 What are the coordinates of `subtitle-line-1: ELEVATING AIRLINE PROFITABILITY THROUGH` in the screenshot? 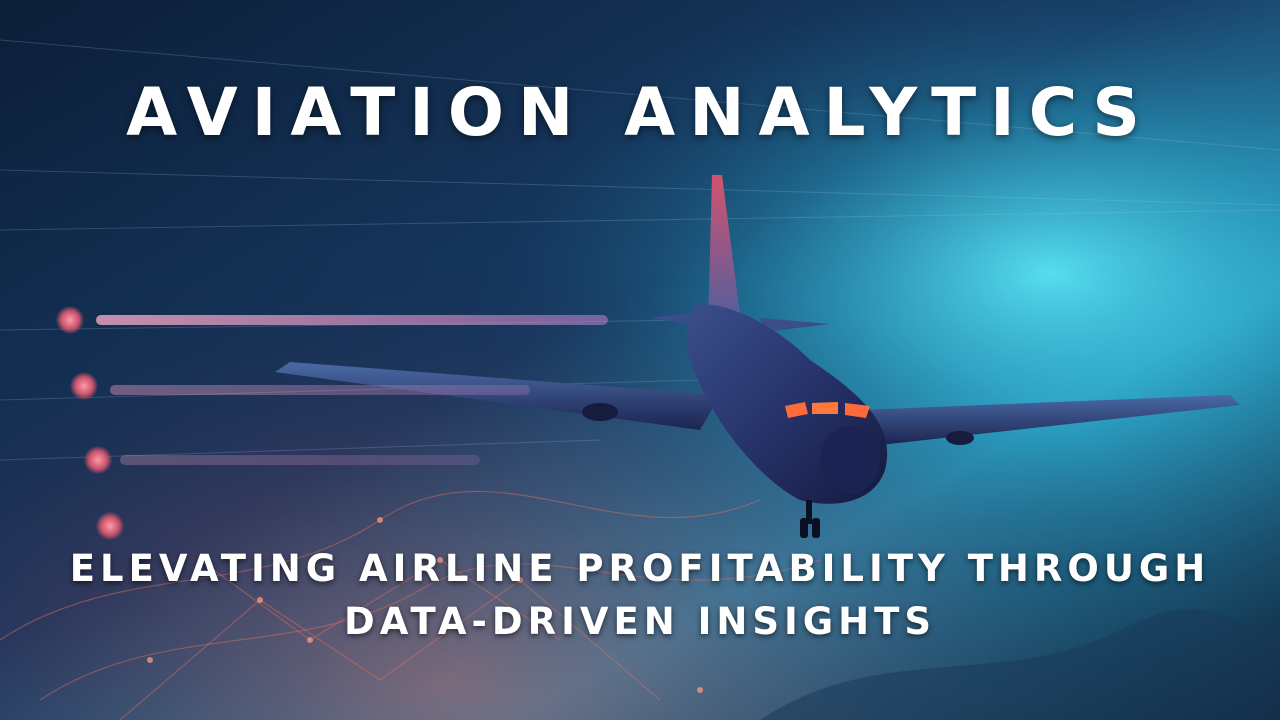 It's located at (640, 568).